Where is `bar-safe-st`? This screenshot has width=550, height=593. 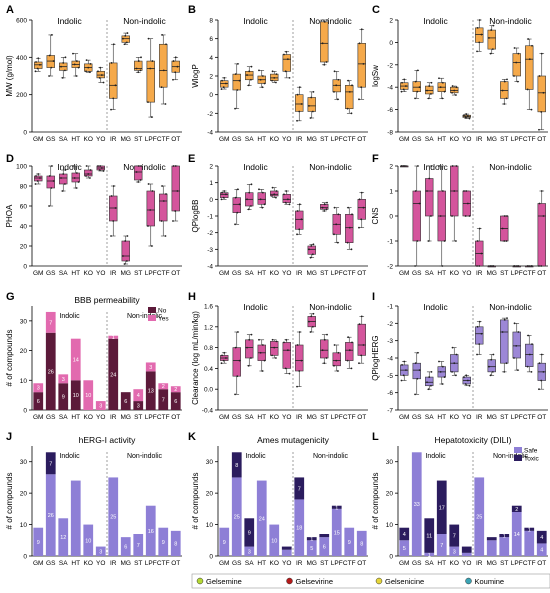 bar-safe-st is located at coordinates (504, 546).